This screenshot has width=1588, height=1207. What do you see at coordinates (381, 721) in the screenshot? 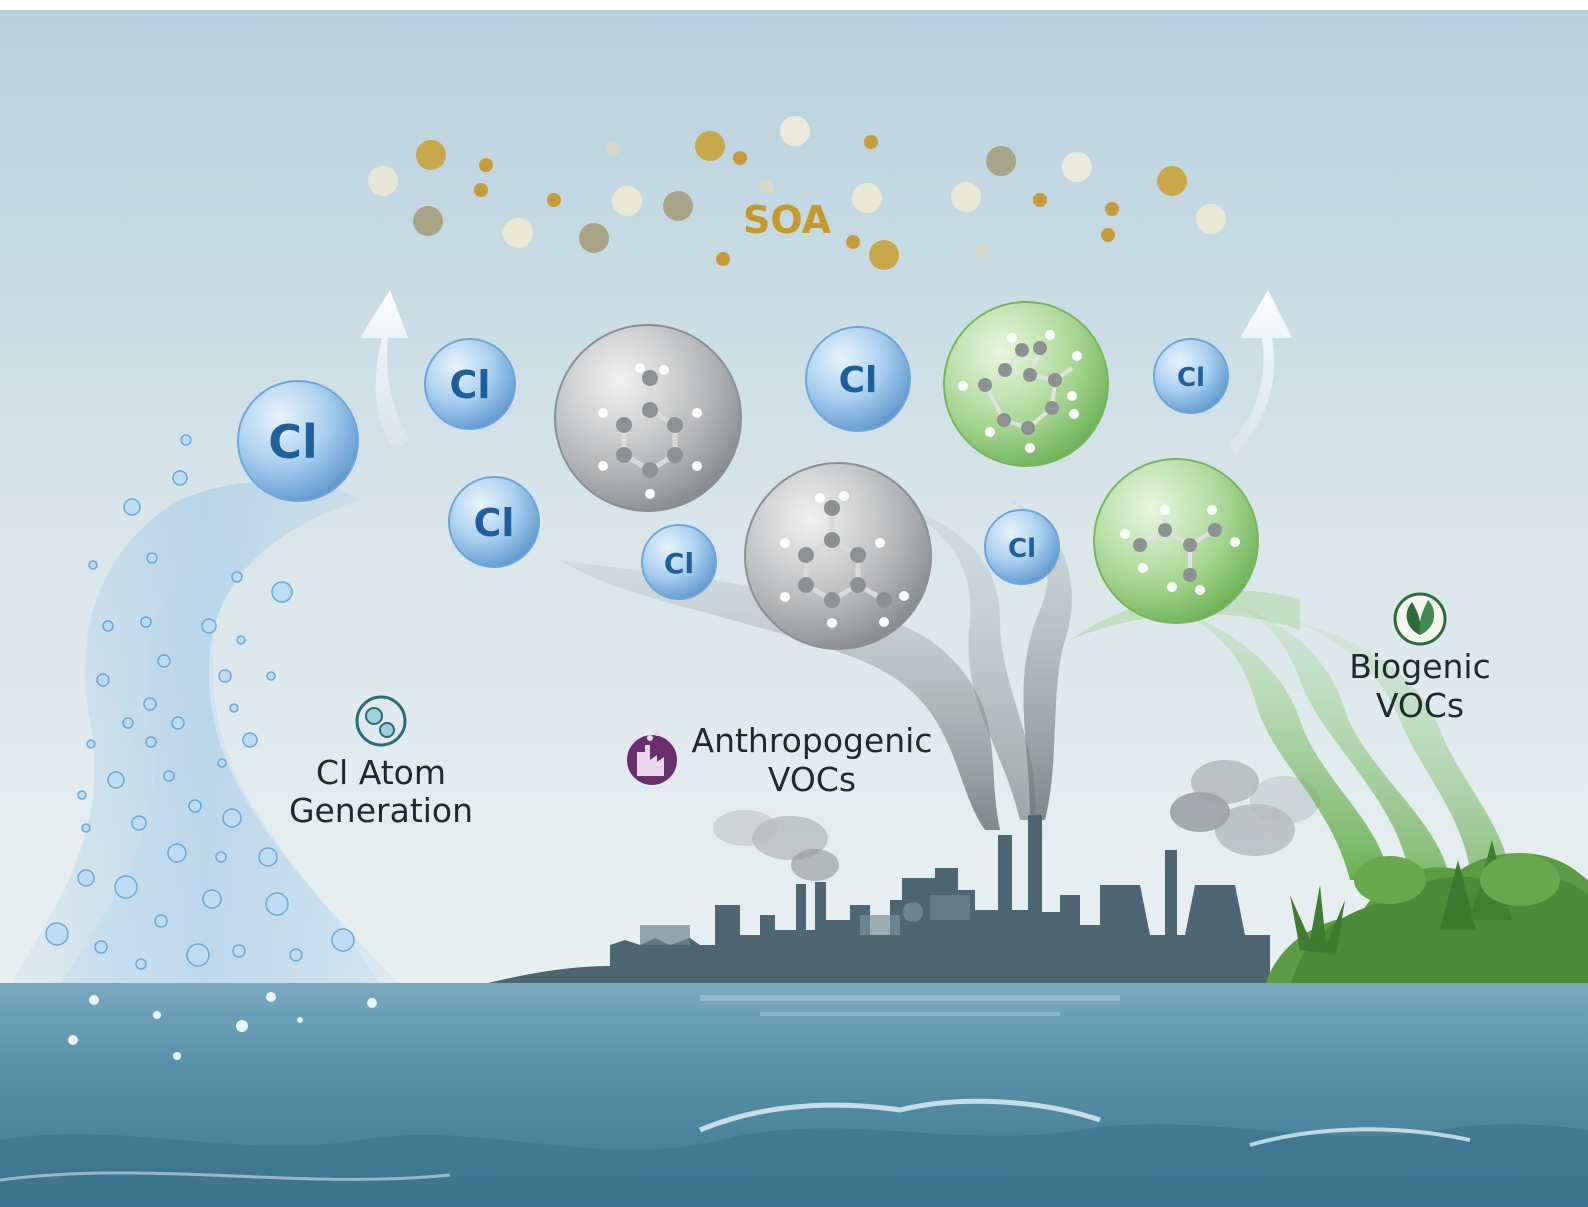
I see `bubbles-icon` at bounding box center [381, 721].